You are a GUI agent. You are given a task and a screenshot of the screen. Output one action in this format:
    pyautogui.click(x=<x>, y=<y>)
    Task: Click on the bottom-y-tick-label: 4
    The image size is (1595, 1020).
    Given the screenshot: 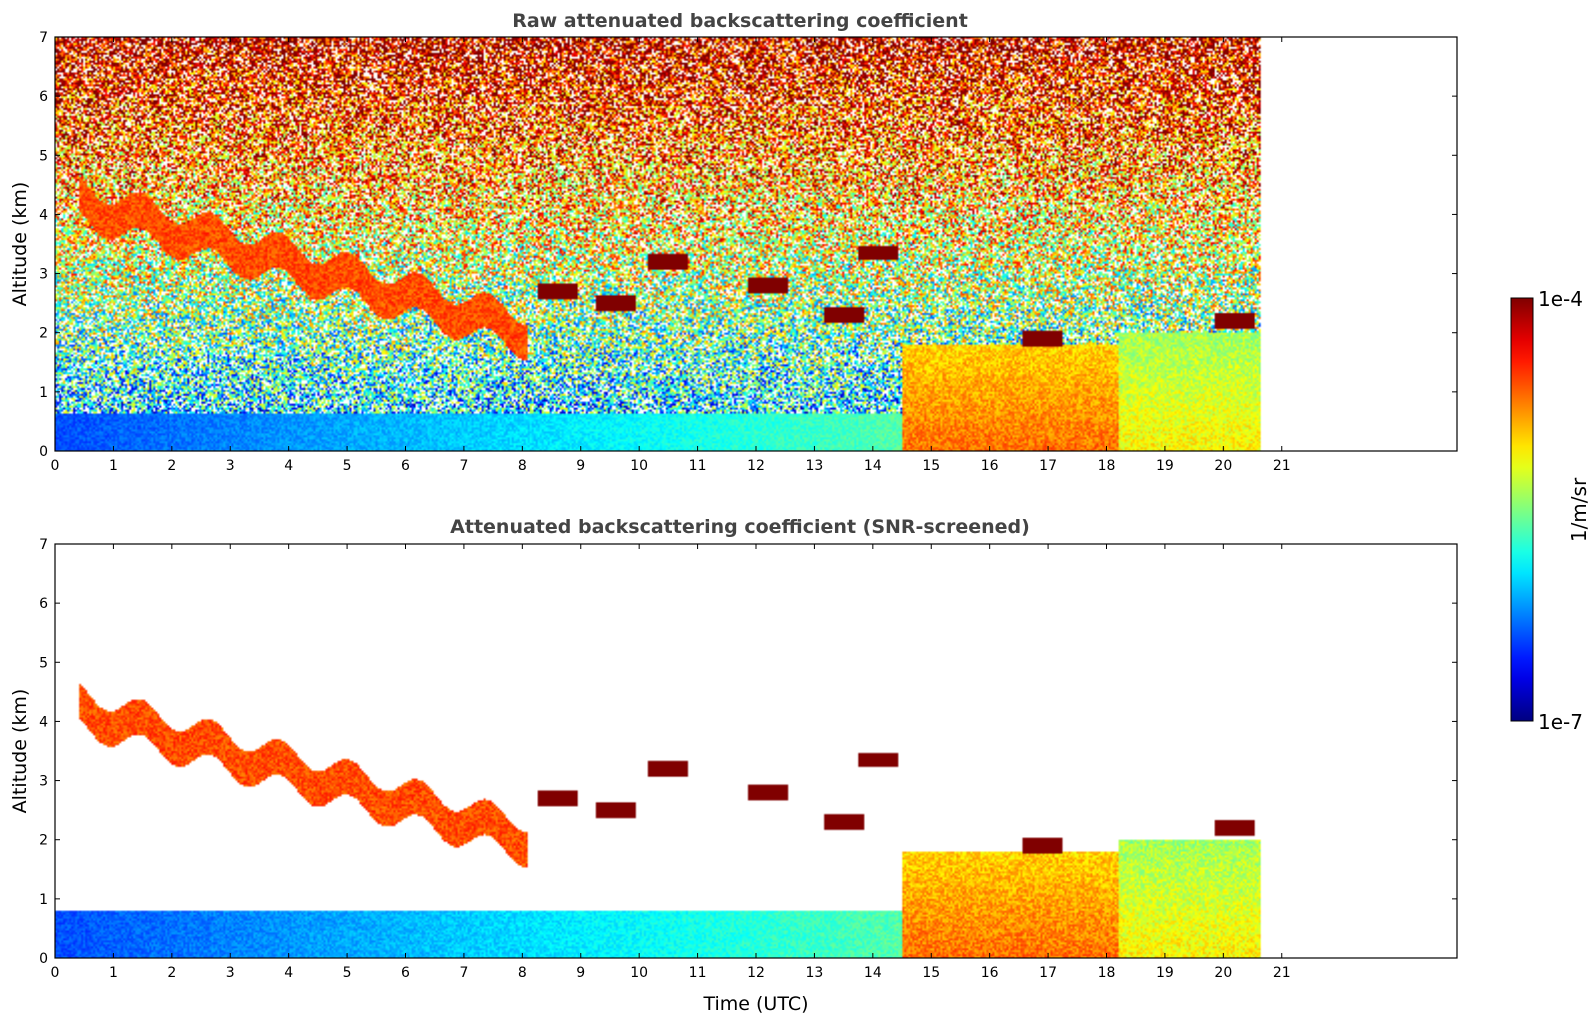 What is the action you would take?
    pyautogui.click(x=43, y=722)
    